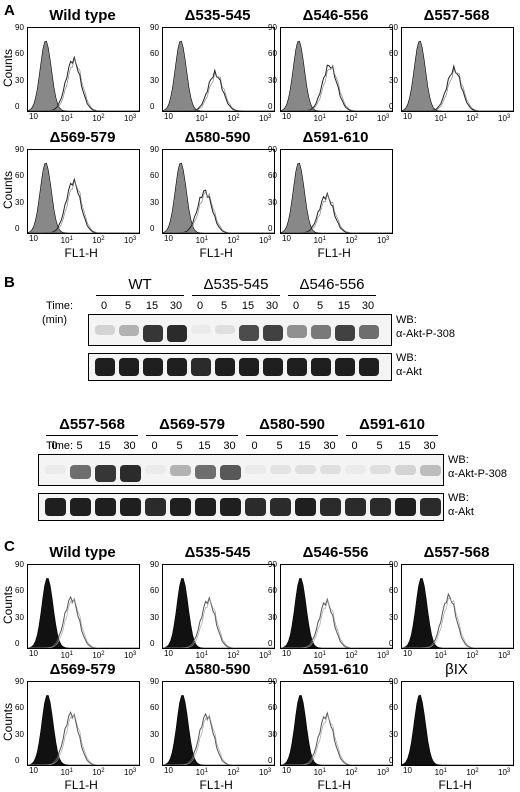  Describe the element at coordinates (458, 460) in the screenshot. I see `wb-label-phospho: WB:` at that location.